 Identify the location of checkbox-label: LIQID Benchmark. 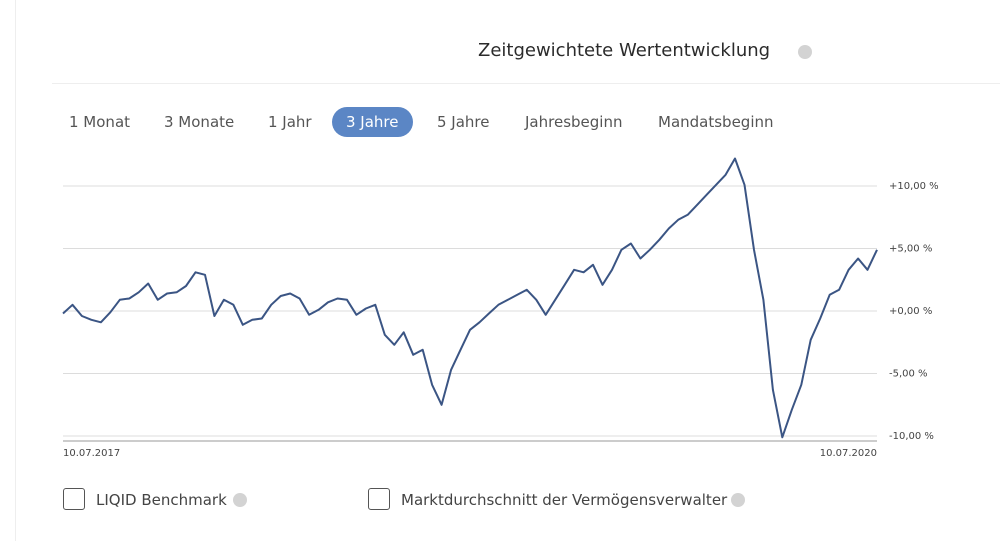
(161, 500).